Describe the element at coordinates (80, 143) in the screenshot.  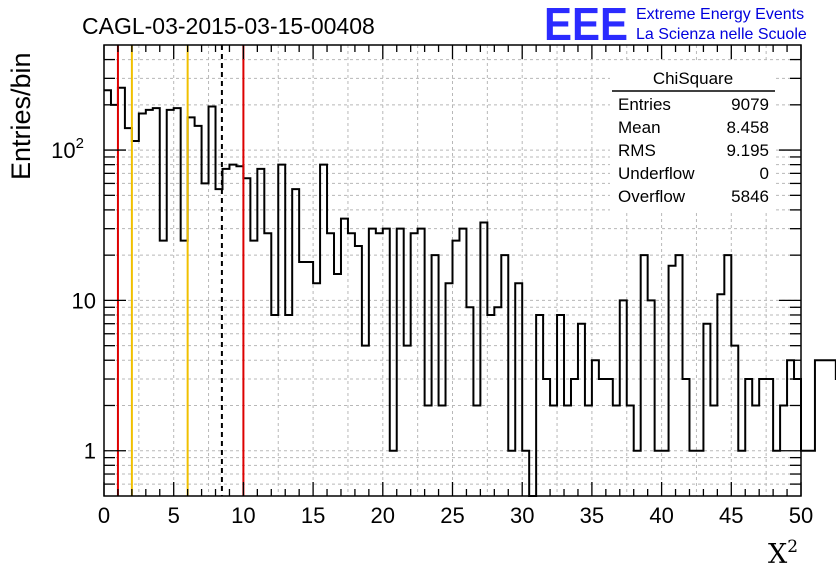
I see `y-tick-exponent: 2` at that location.